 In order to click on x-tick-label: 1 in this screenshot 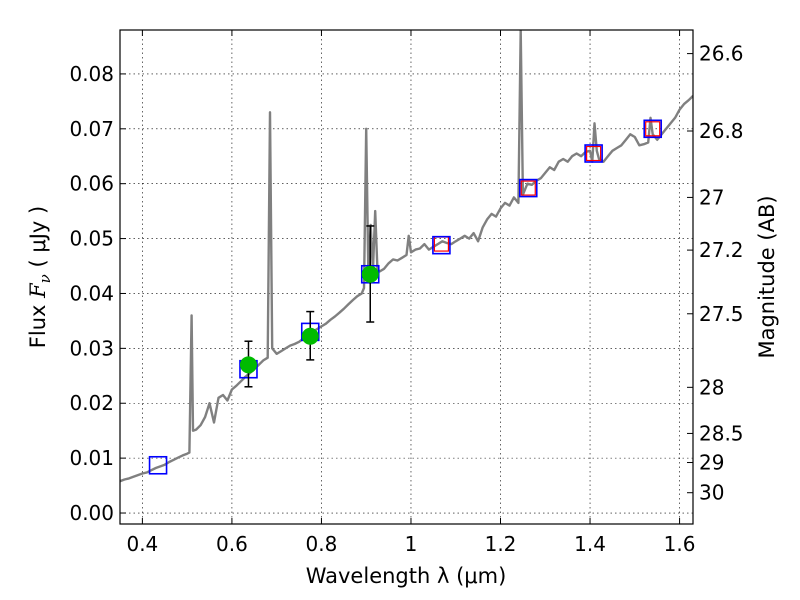, I will do `click(411, 544)`.